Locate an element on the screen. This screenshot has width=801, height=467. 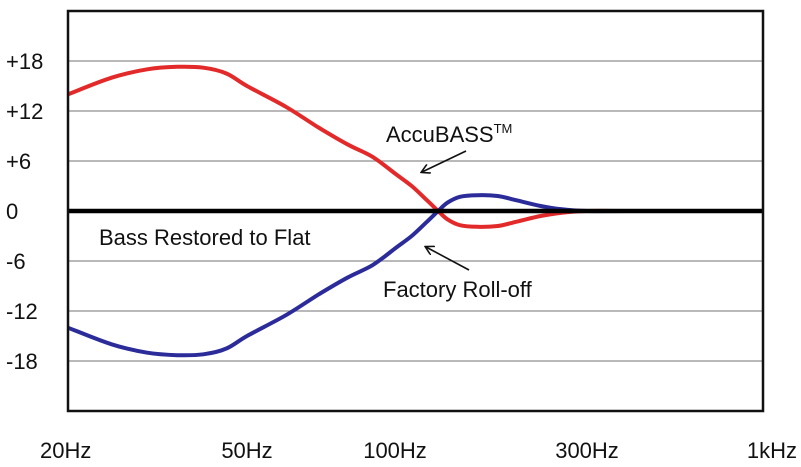
x-tick-label: 50Hz is located at coordinates (246, 450).